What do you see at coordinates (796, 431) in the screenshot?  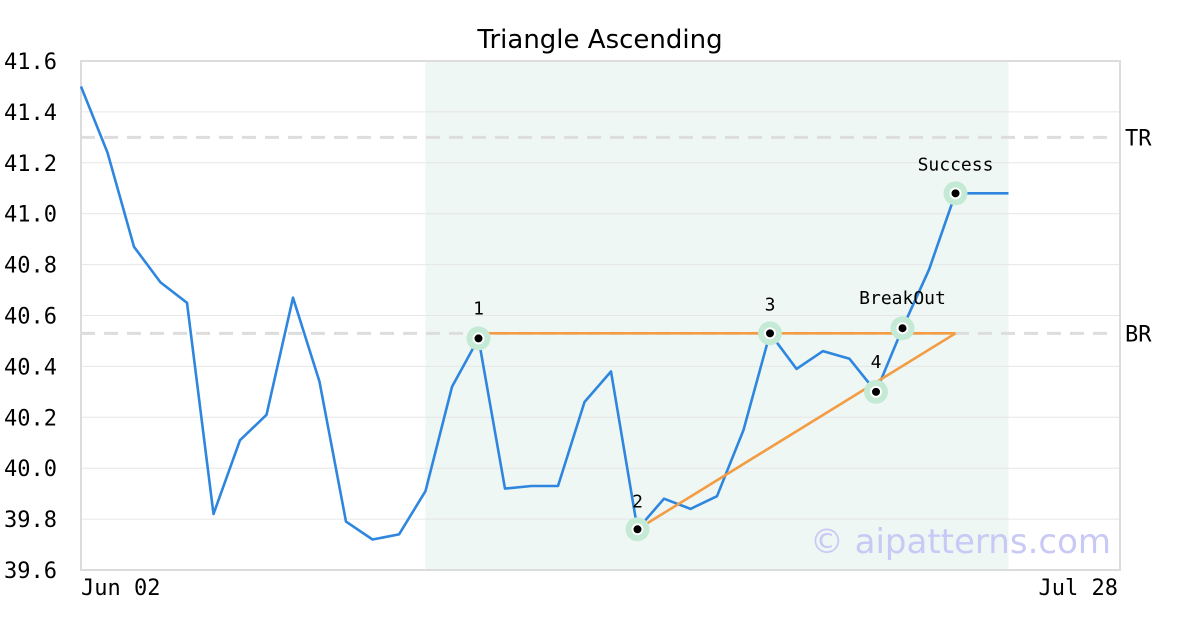 I see `support-line` at bounding box center [796, 431].